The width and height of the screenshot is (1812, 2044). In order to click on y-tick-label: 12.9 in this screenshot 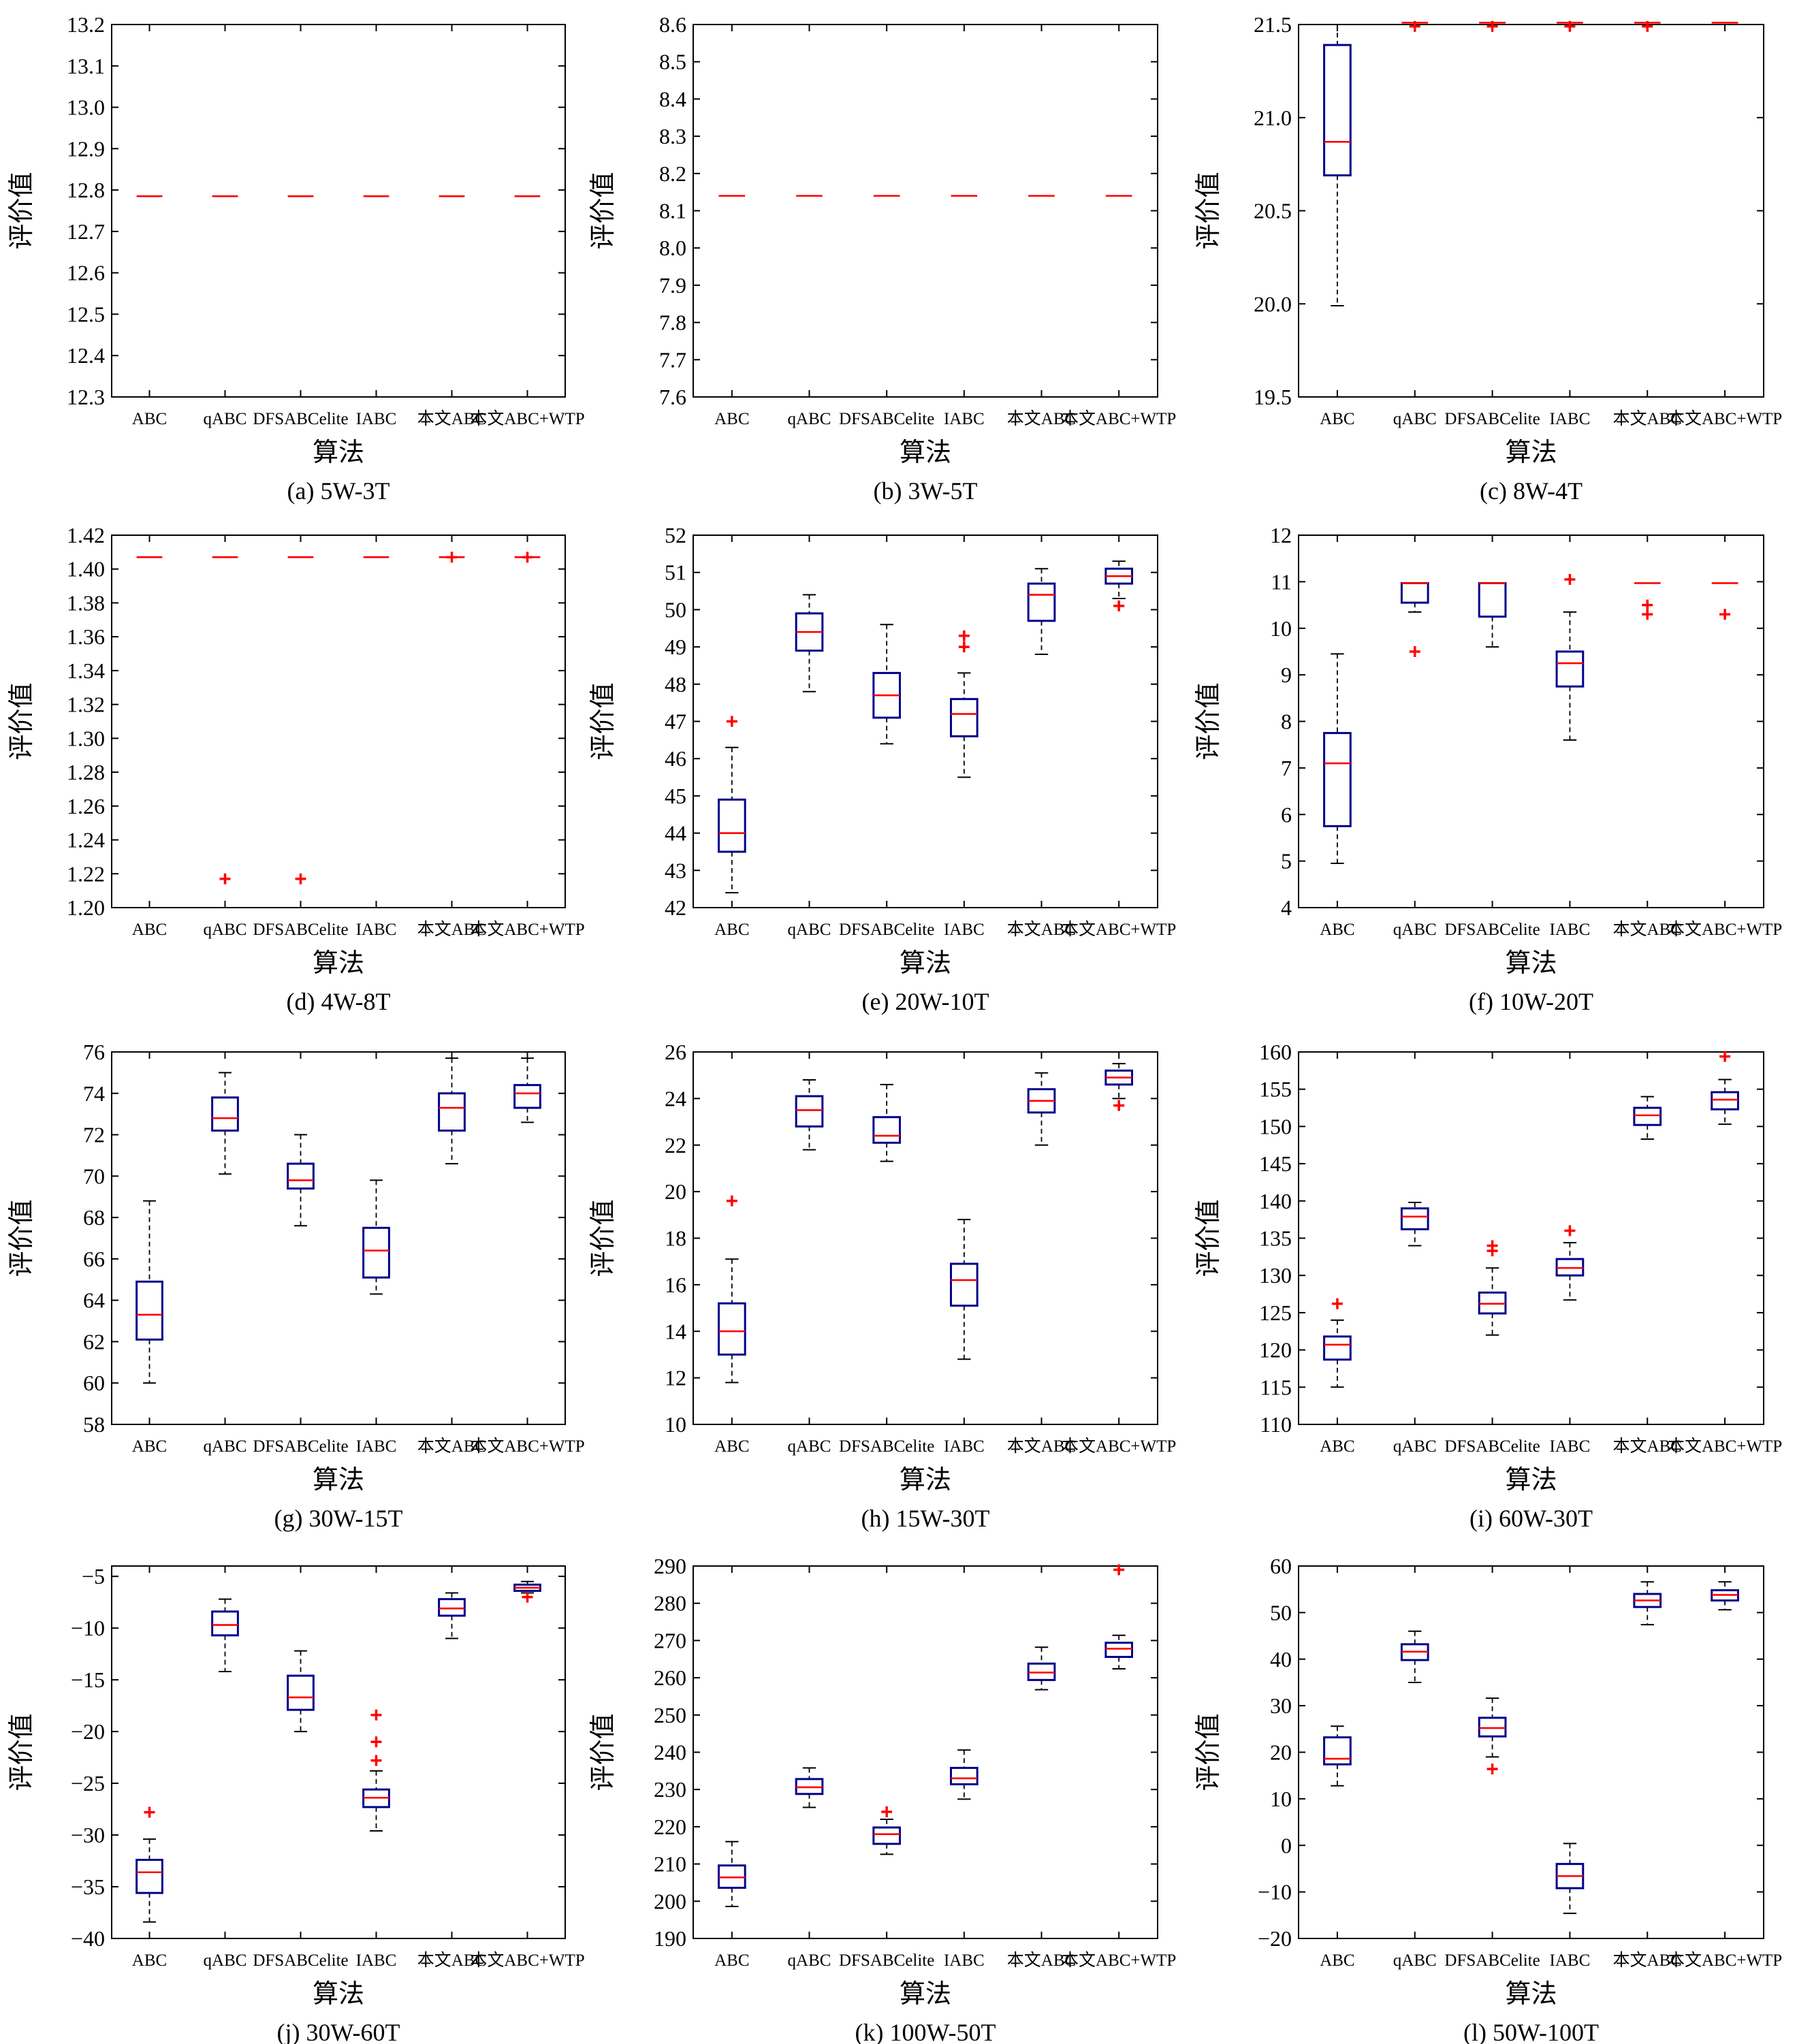, I will do `click(86, 148)`.